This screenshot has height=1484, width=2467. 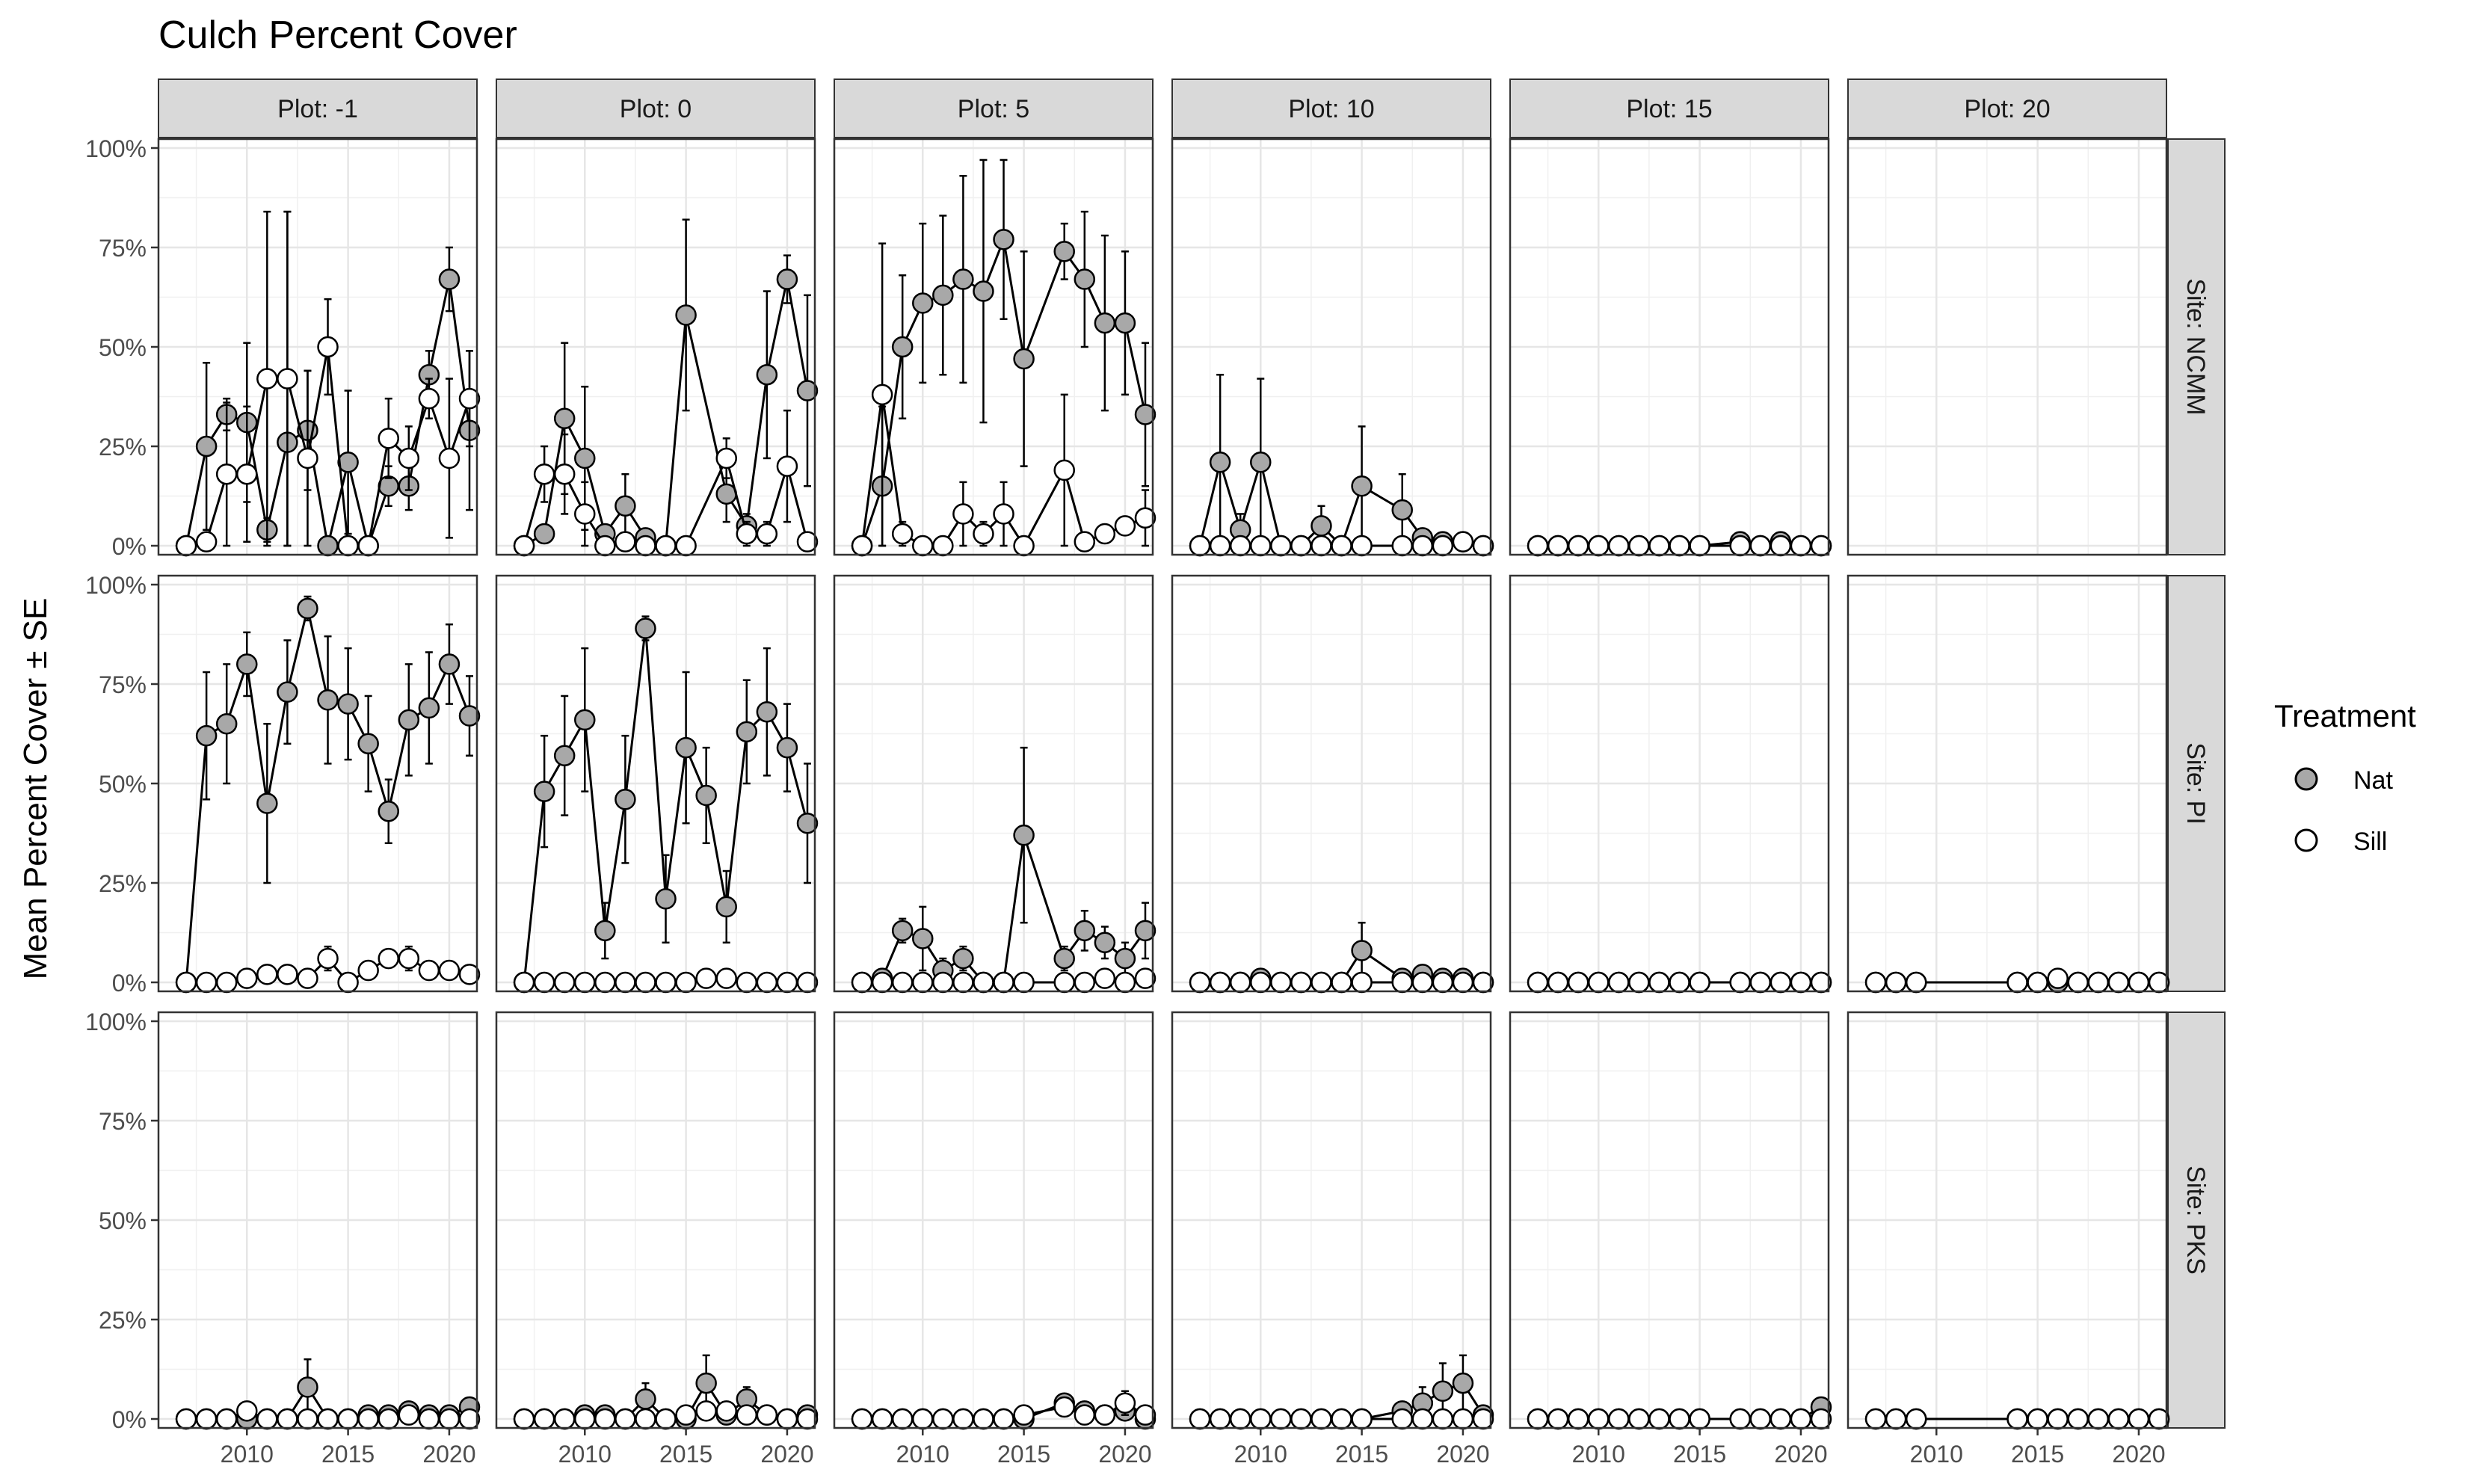 I want to click on legend-label-sill: Sill, so click(x=2370, y=842).